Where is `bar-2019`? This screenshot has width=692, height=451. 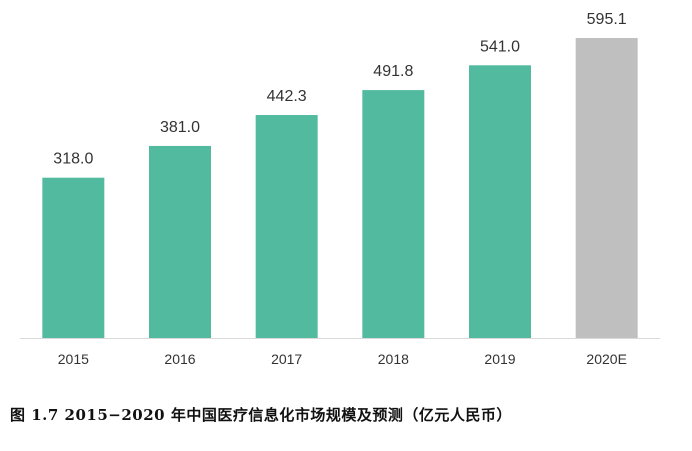 bar-2019 is located at coordinates (500, 201).